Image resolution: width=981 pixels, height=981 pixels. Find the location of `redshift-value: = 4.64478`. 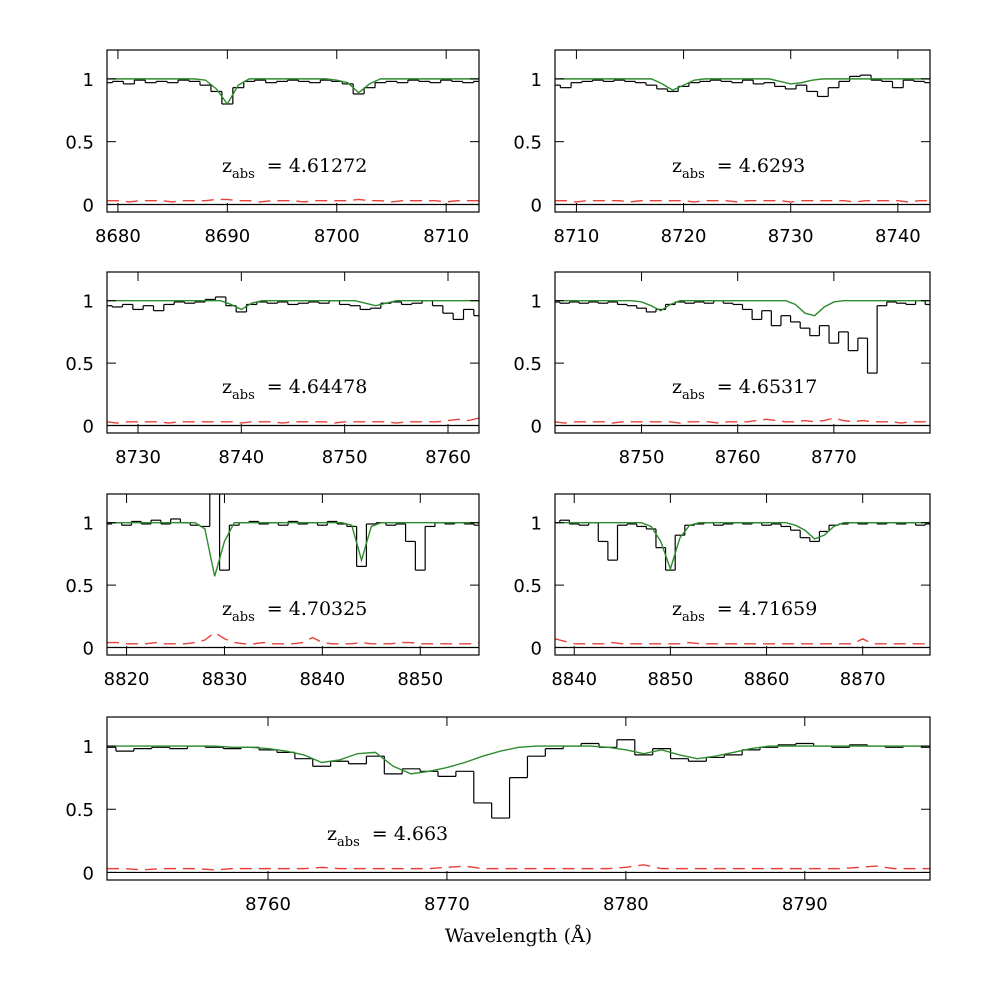

redshift-value: = 4.64478 is located at coordinates (317, 387).